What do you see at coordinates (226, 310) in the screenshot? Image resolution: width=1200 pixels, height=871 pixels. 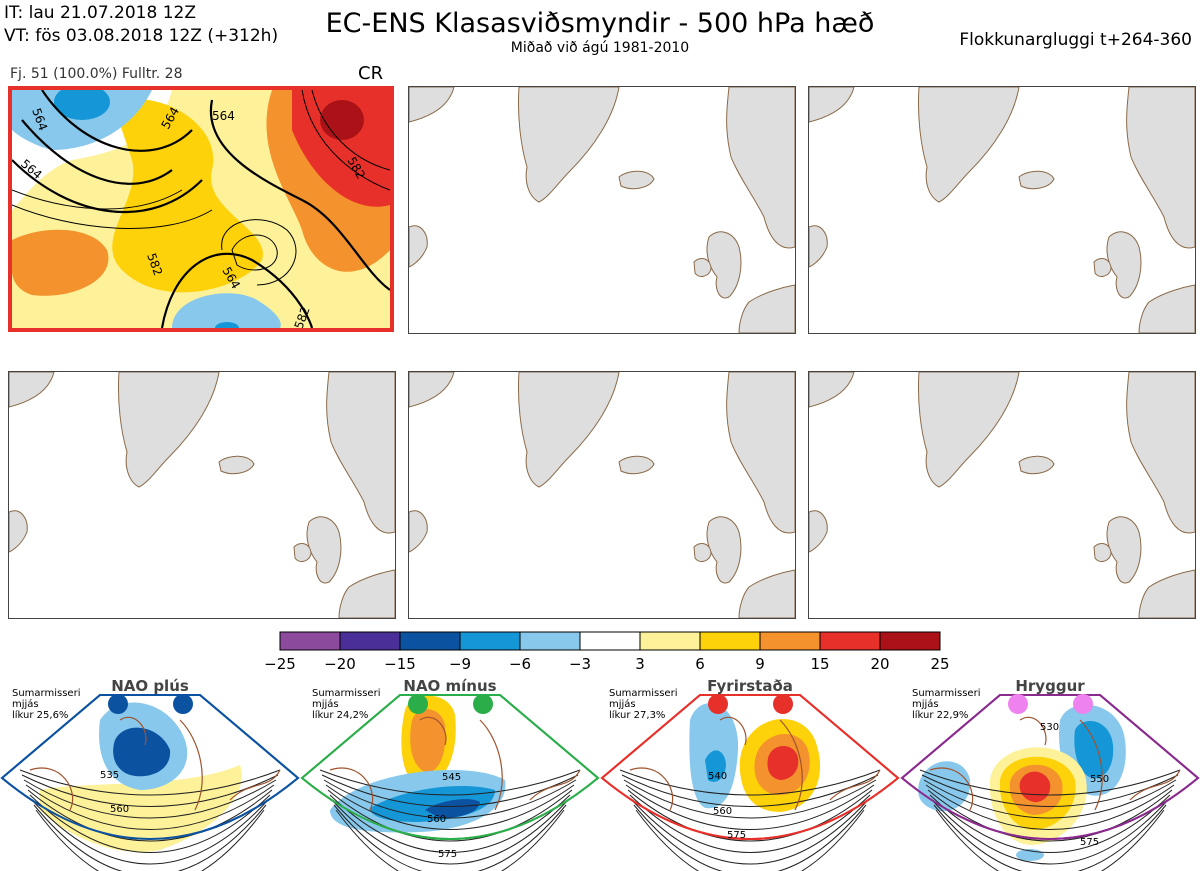 I see `anomaly-negative-south` at bounding box center [226, 310].